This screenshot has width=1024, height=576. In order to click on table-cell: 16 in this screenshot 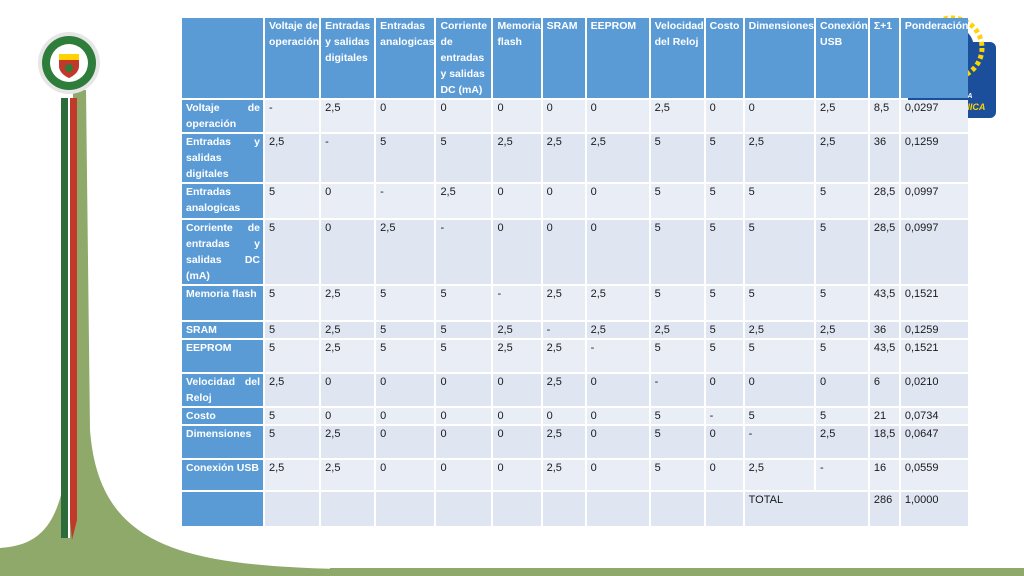, I will do `click(884, 475)`.